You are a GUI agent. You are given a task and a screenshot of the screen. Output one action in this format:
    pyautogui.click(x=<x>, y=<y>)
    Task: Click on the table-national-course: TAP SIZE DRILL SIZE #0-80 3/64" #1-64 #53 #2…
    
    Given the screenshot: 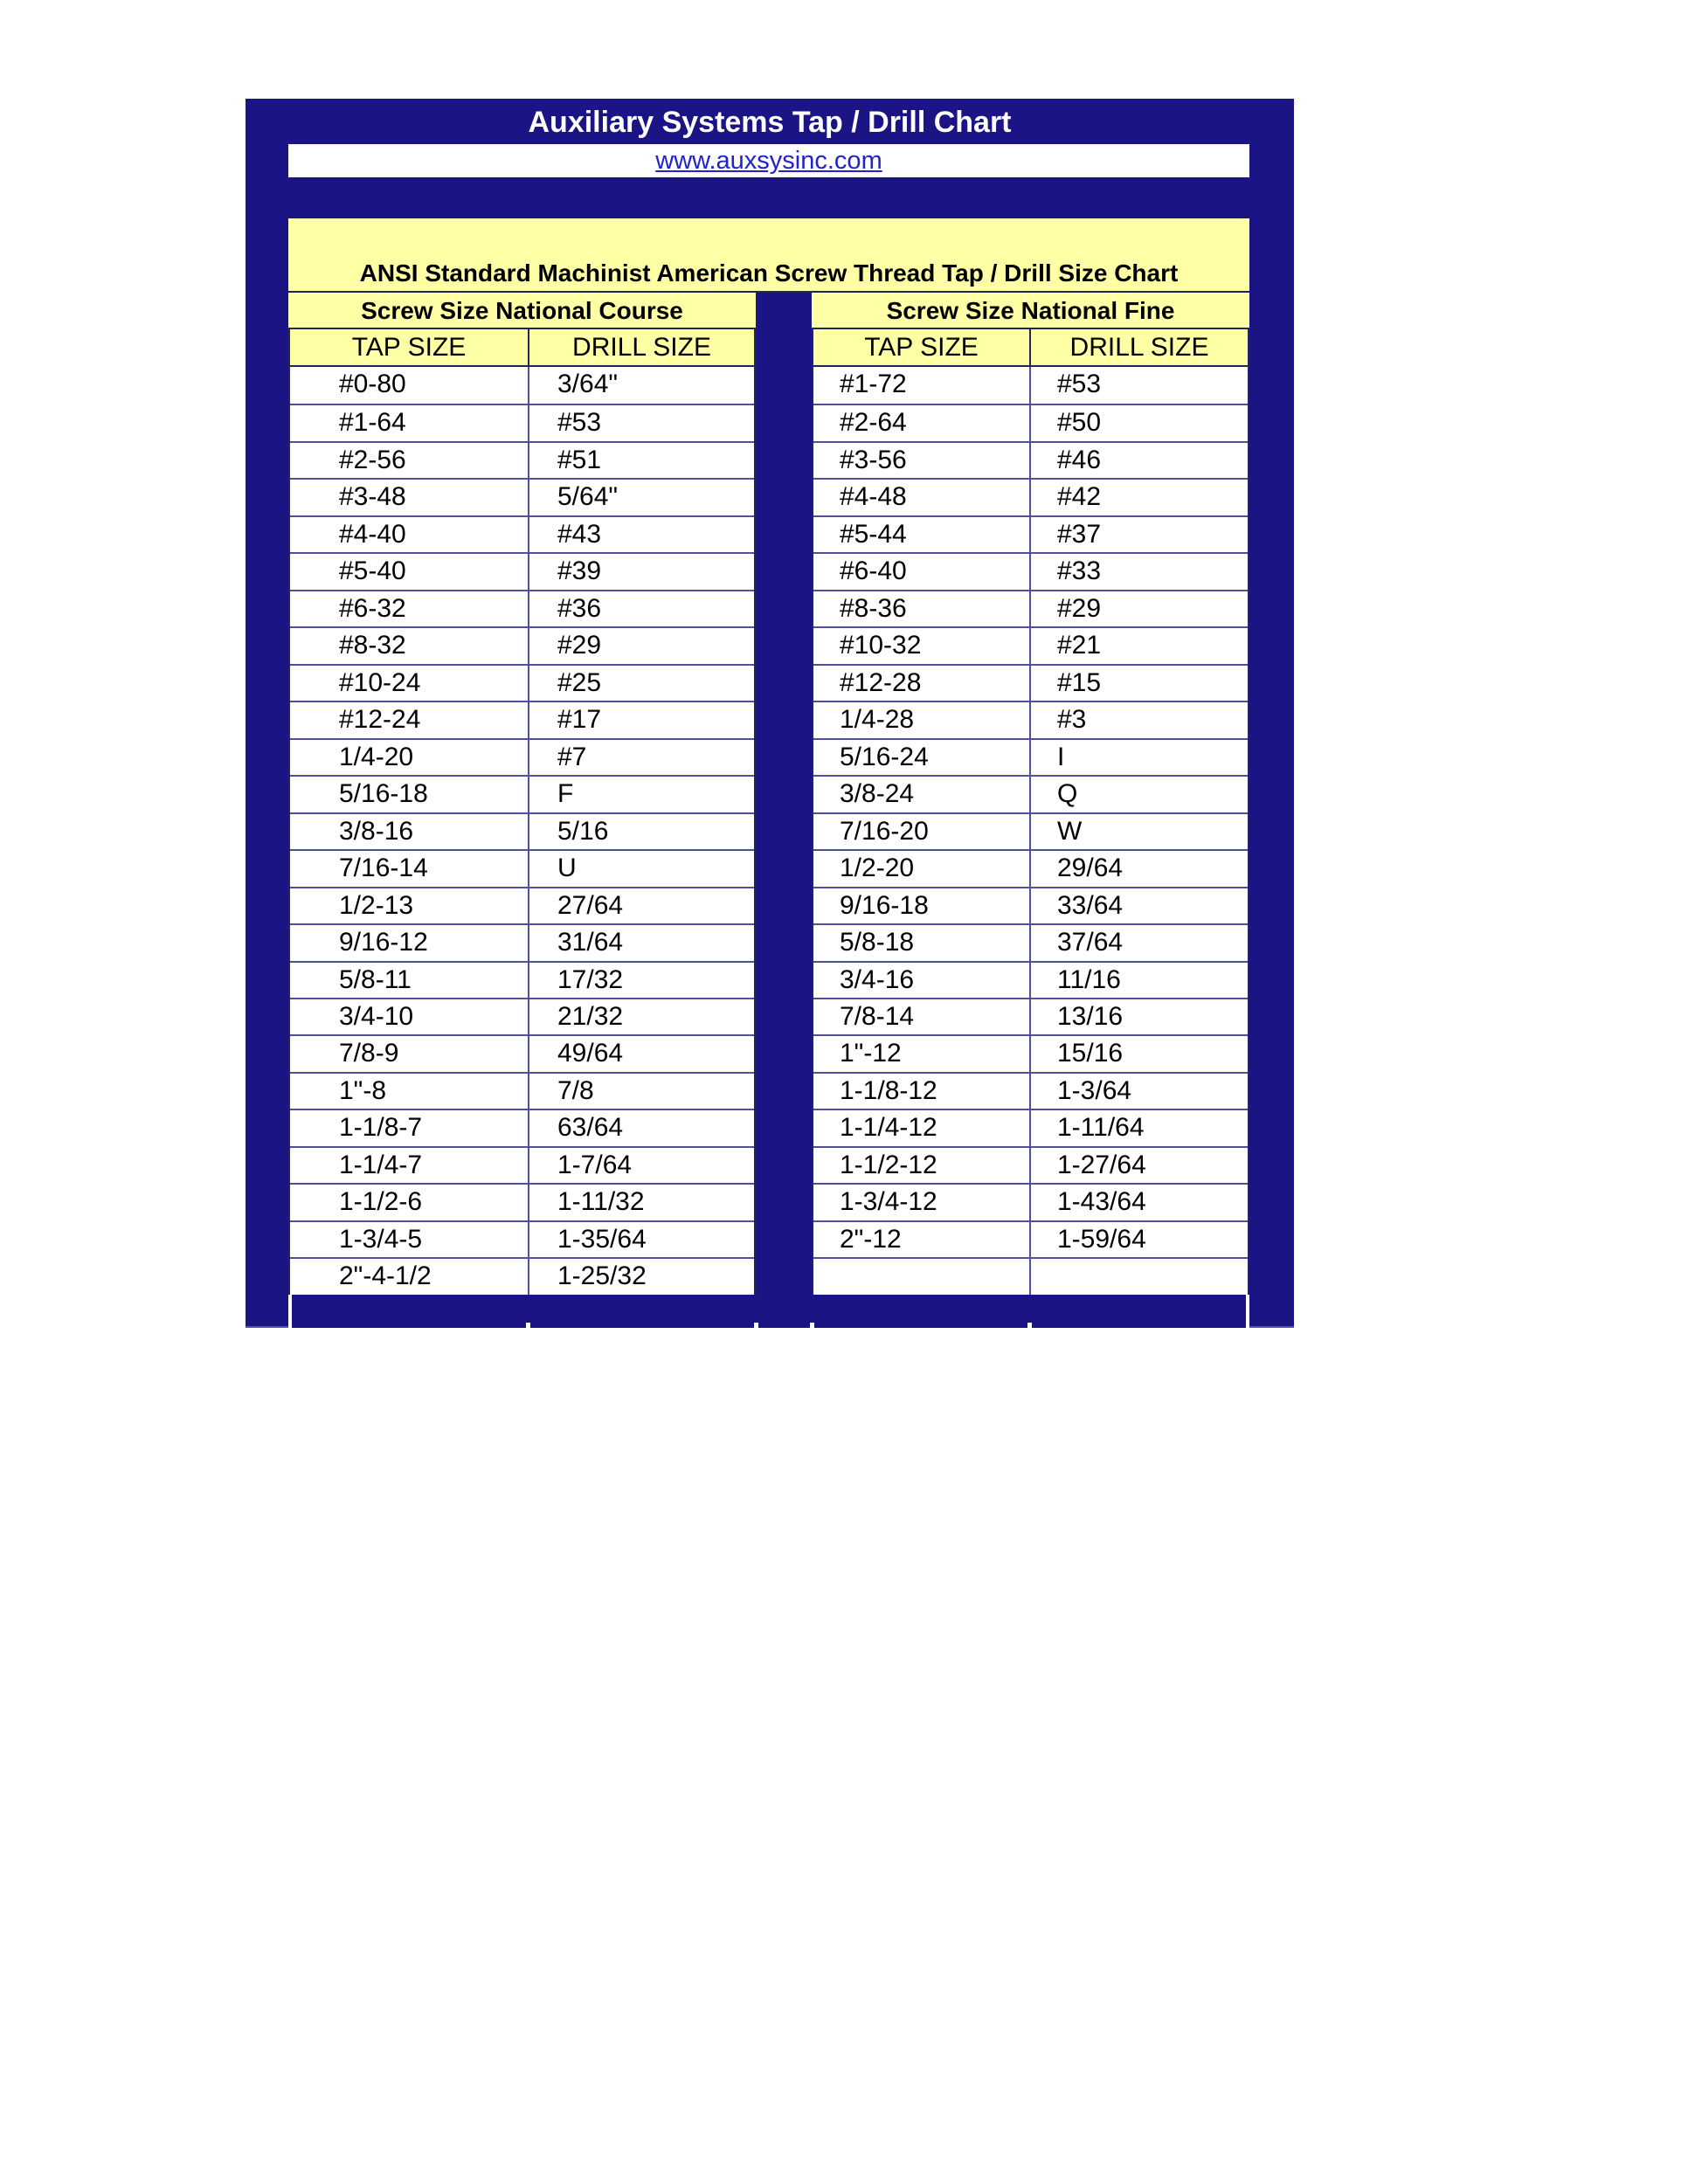 What is the action you would take?
    pyautogui.click(x=522, y=812)
    